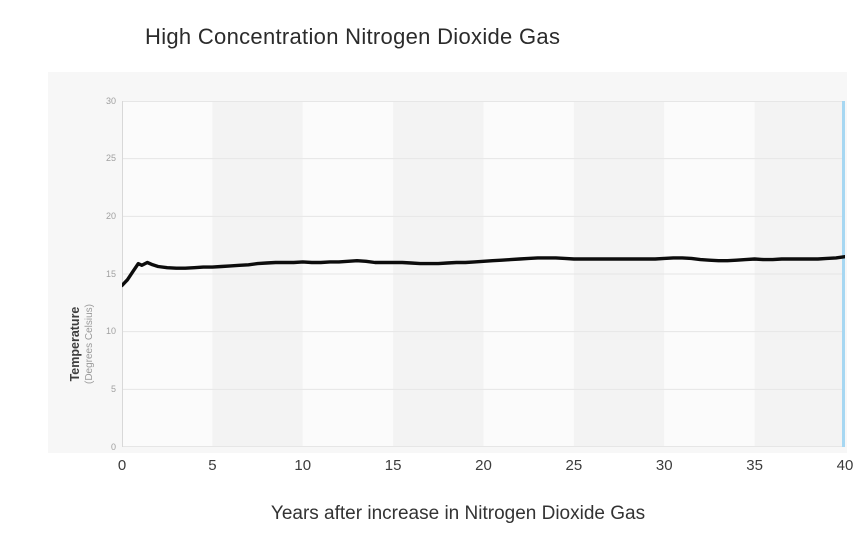  Describe the element at coordinates (483, 465) in the screenshot. I see `x-tick-label: 20` at that location.